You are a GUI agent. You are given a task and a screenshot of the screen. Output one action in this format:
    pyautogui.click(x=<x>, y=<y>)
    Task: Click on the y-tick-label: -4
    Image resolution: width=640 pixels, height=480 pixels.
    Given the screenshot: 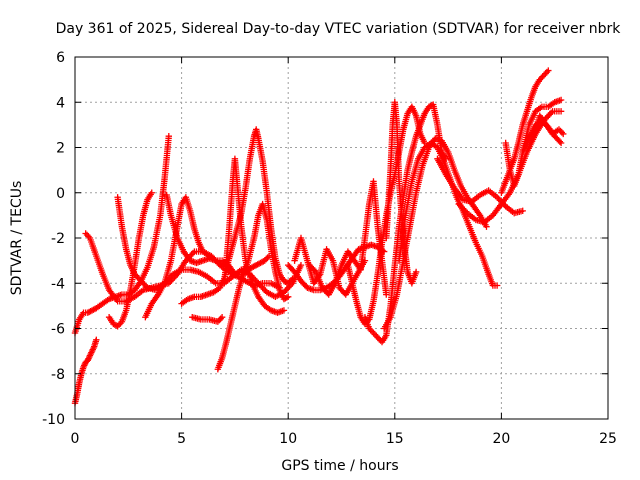 What is the action you would take?
    pyautogui.click(x=58, y=284)
    